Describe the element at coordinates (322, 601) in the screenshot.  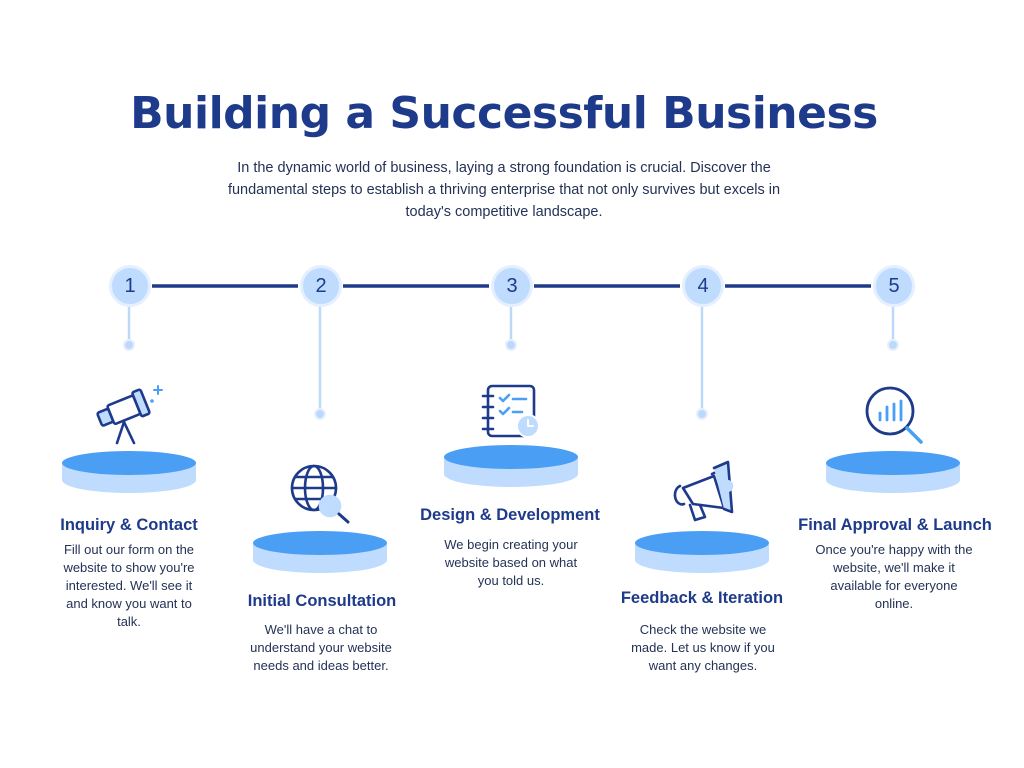
I see `step-2-title: Initial Consultation` at that location.